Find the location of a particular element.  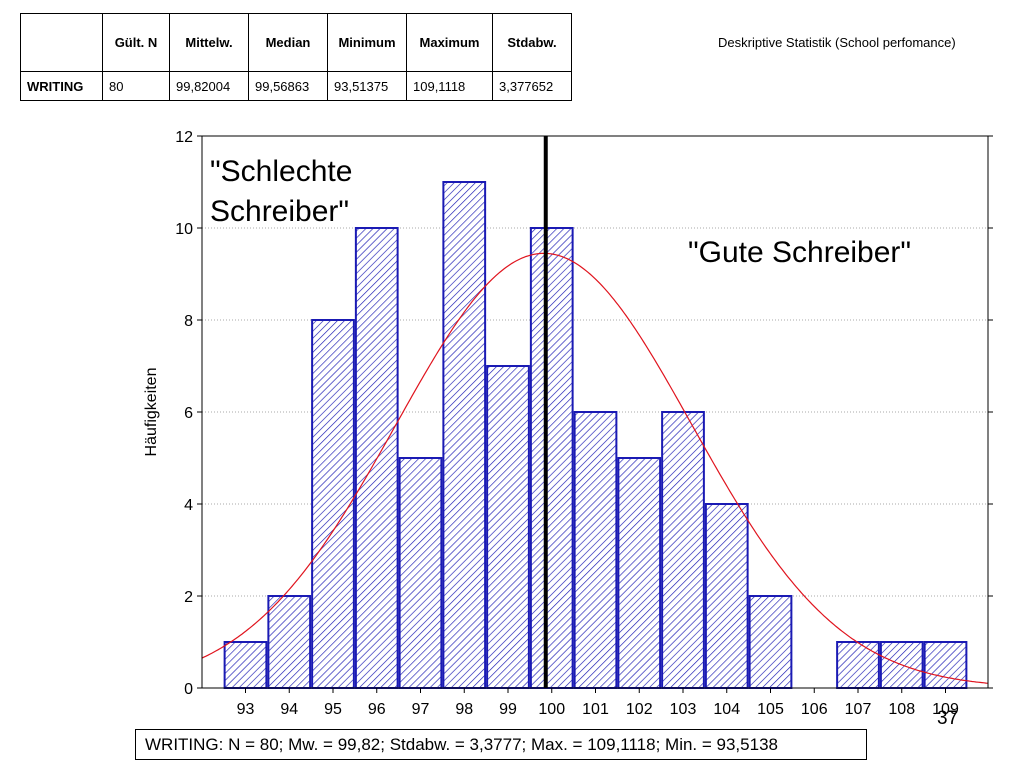

x-tick-label: 96 is located at coordinates (377, 709).